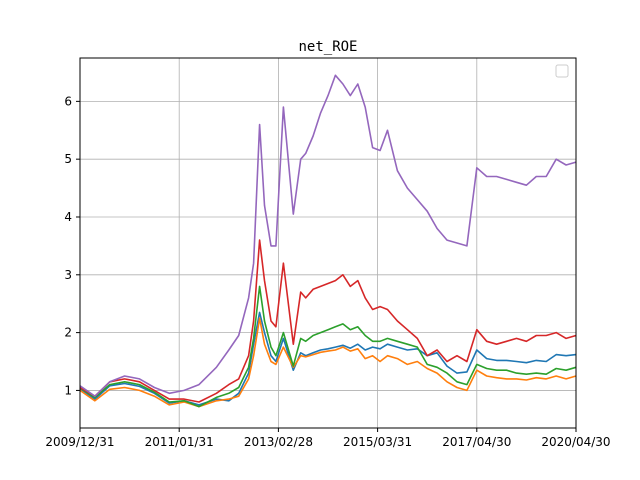 The width and height of the screenshot is (640, 480). Describe the element at coordinates (68, 390) in the screenshot. I see `y-tick-label: 1` at that location.